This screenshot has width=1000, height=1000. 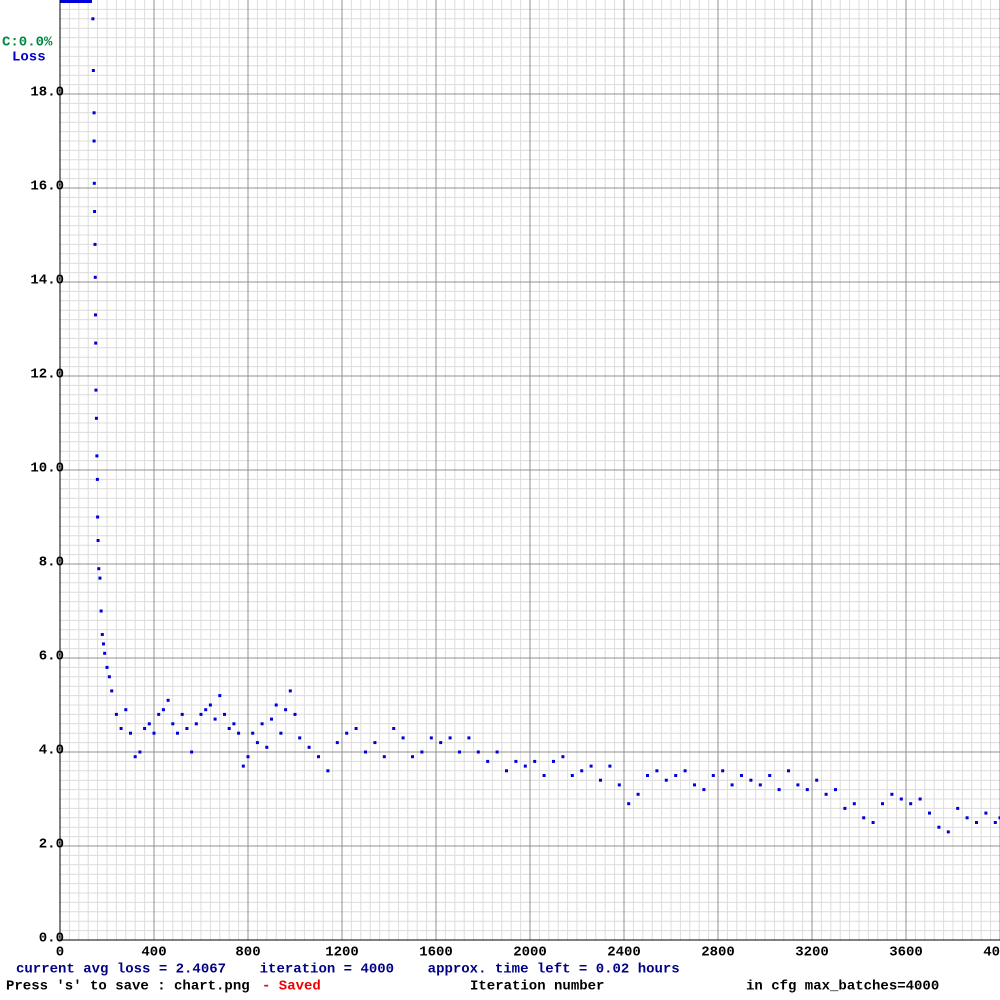 What do you see at coordinates (51, 845) in the screenshot?
I see `y-tick-label: 2.0` at bounding box center [51, 845].